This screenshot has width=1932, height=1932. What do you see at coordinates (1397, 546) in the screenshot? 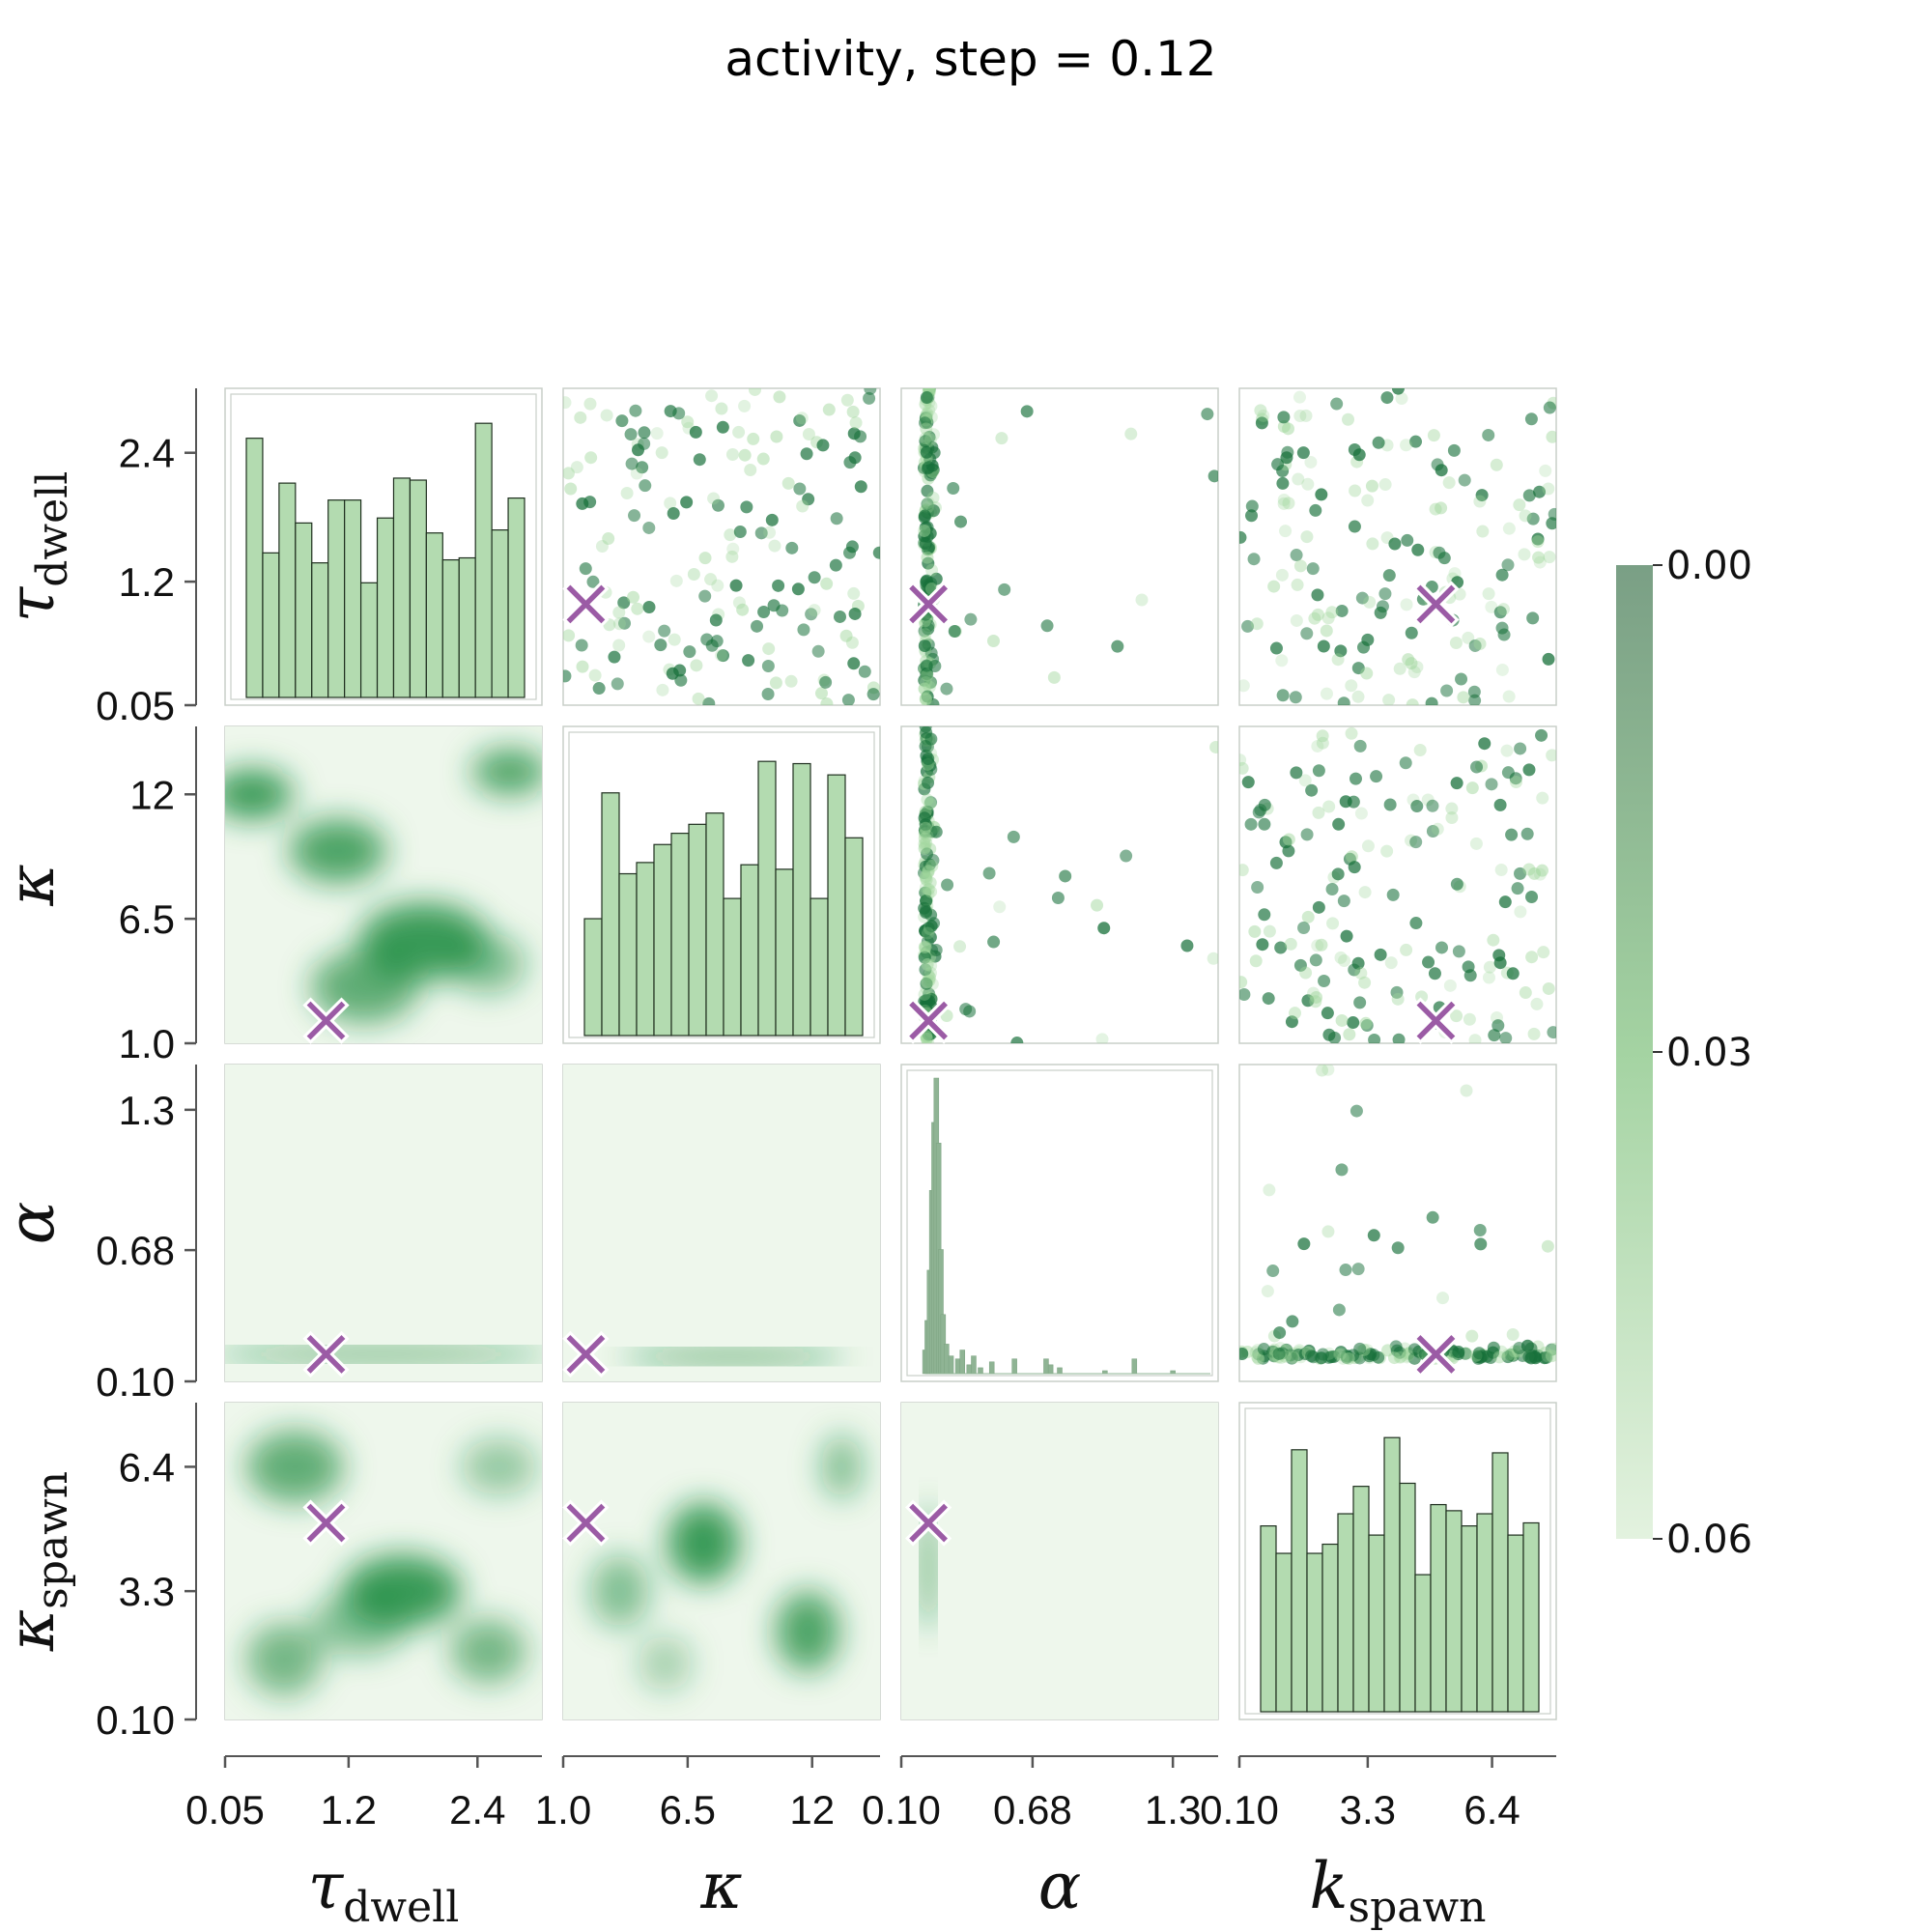
I see `panel-tau-vs-kspawn` at bounding box center [1397, 546].